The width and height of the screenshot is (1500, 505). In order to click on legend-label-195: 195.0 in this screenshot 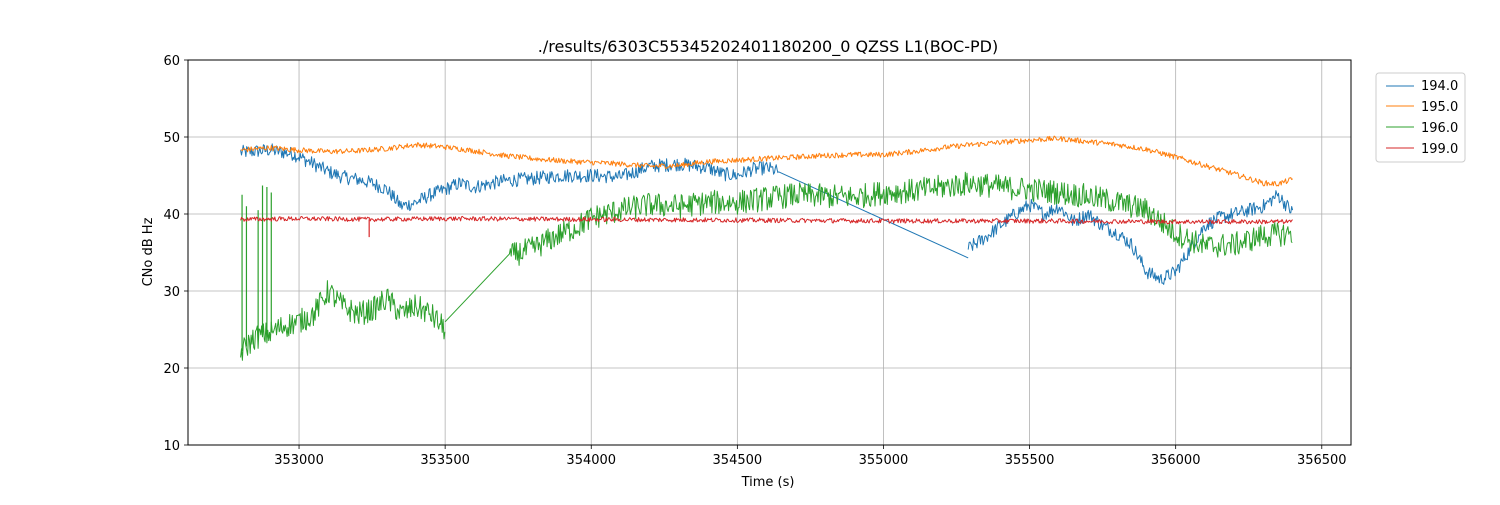, I will do `click(1439, 107)`.